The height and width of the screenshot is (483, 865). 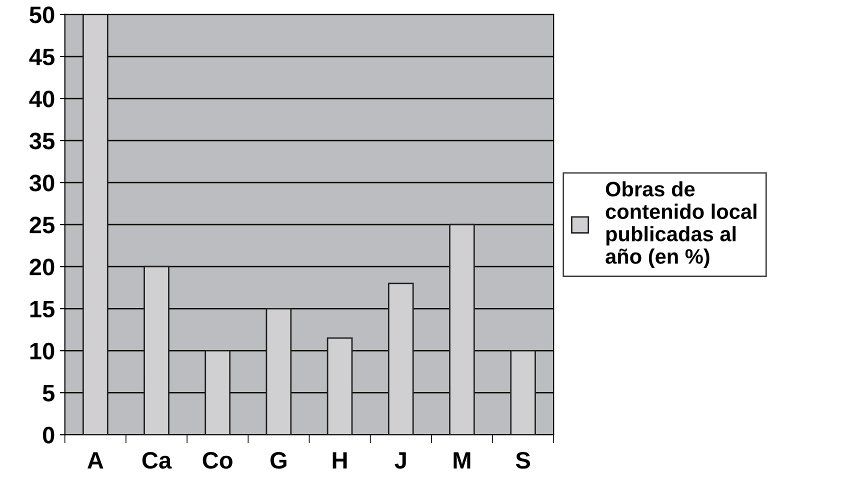 What do you see at coordinates (42, 225) in the screenshot?
I see `y-tick-label: 25` at bounding box center [42, 225].